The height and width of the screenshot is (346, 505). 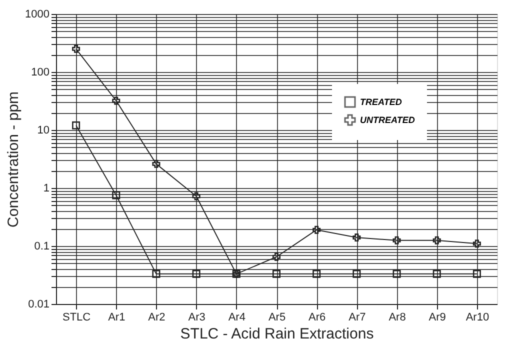 What do you see at coordinates (381, 102) in the screenshot?
I see `legend-label: TREATED` at bounding box center [381, 102].